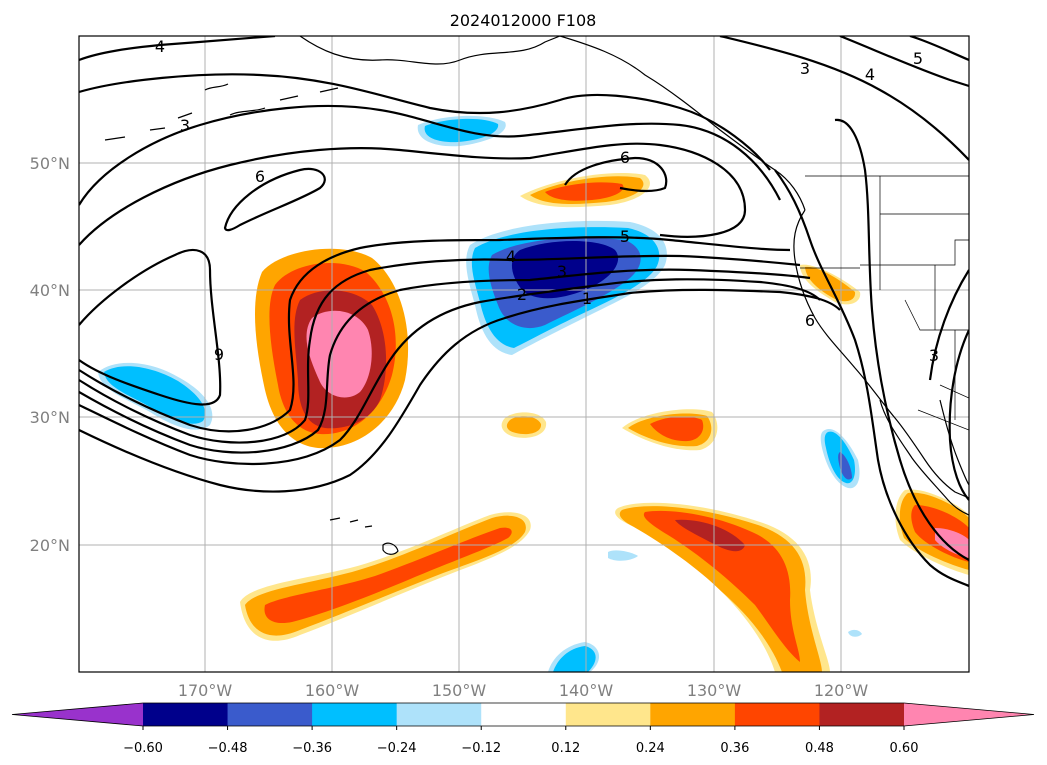 This screenshot has width=1047, height=765. What do you see at coordinates (339, 354) in the screenshot?
I see `positive-anomaly-central-peak` at bounding box center [339, 354].